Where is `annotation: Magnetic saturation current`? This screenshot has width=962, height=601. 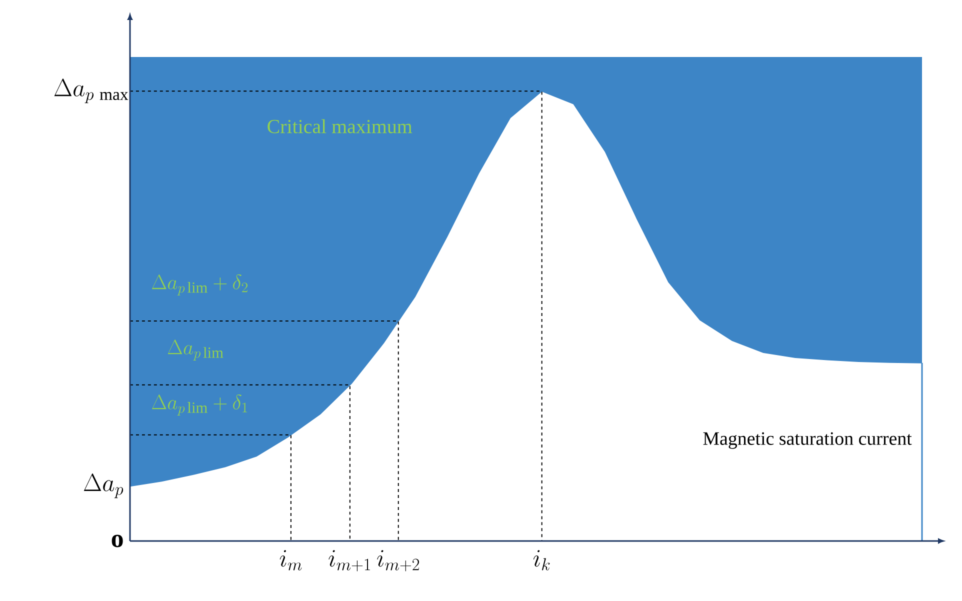
annotation: Magnetic saturation current is located at coordinates (807, 440).